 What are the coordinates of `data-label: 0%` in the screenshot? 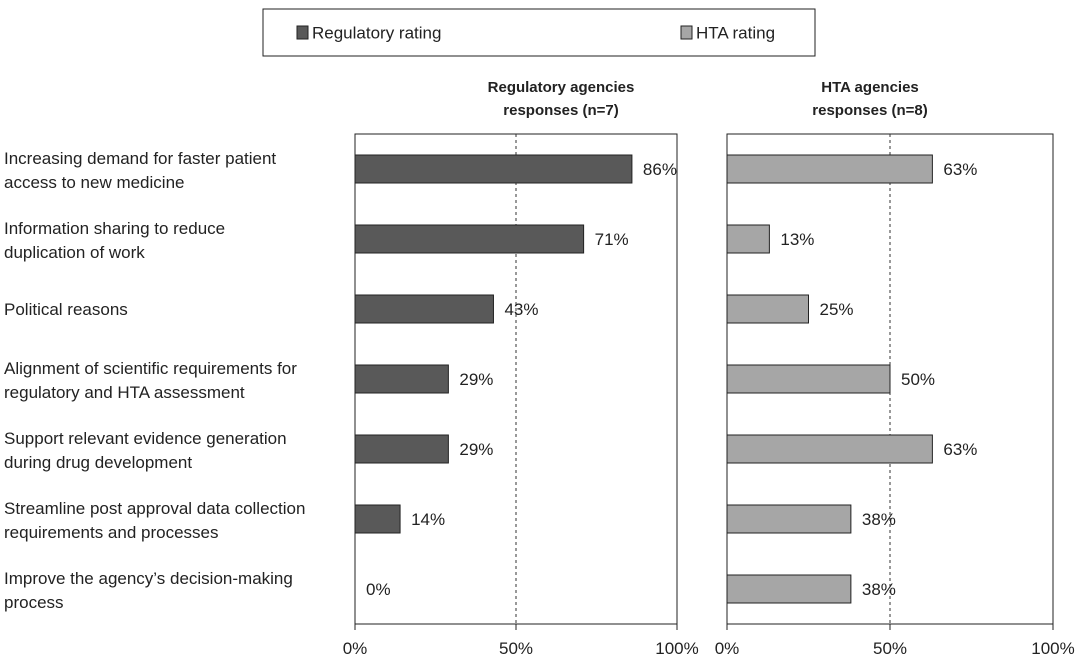 It's located at (378, 589).